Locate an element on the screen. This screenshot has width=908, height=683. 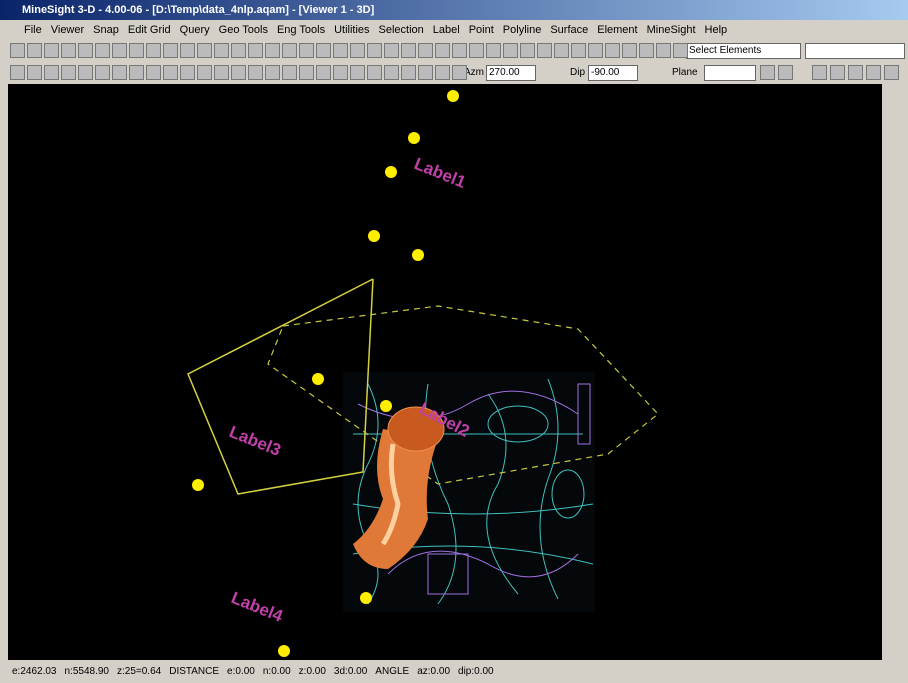
command-box is located at coordinates (855, 51).